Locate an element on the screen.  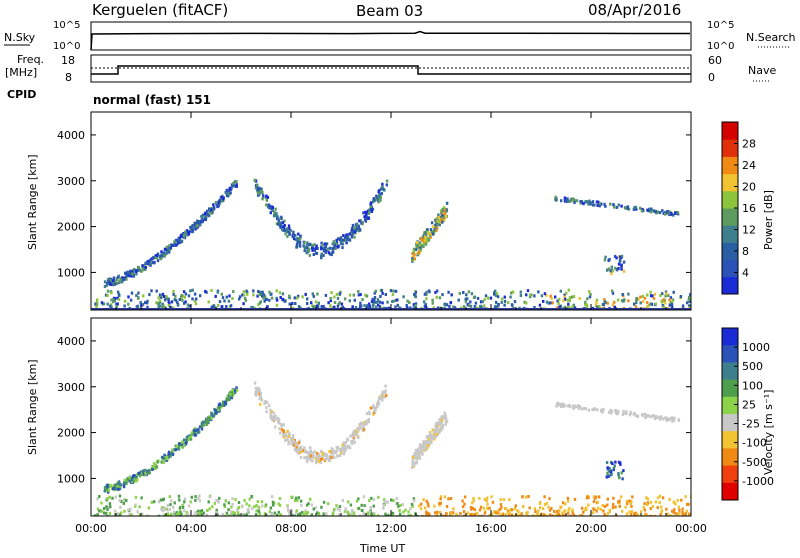
freq-label-2: [MHz] is located at coordinates (21, 72).